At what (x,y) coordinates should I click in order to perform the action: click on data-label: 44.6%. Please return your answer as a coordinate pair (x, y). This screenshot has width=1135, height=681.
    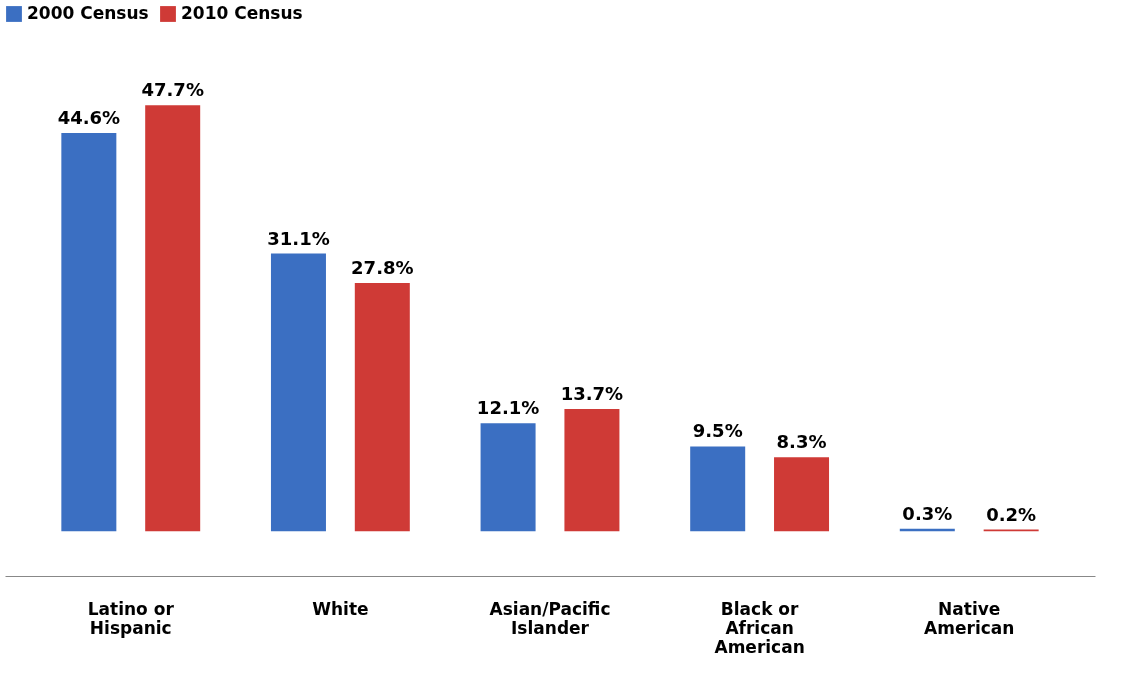
    Looking at the image, I should click on (89, 117).